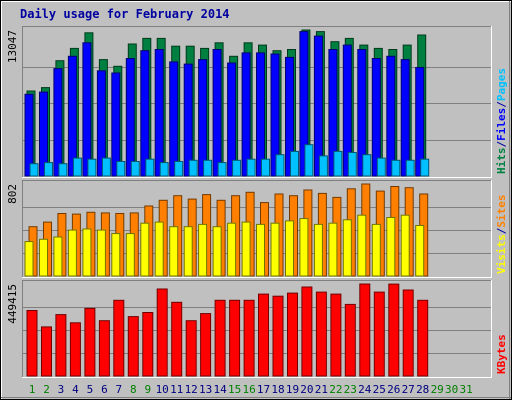 This screenshot has height=400, width=512. What do you see at coordinates (422, 389) in the screenshot?
I see `x-tick-day-28: 28` at bounding box center [422, 389].